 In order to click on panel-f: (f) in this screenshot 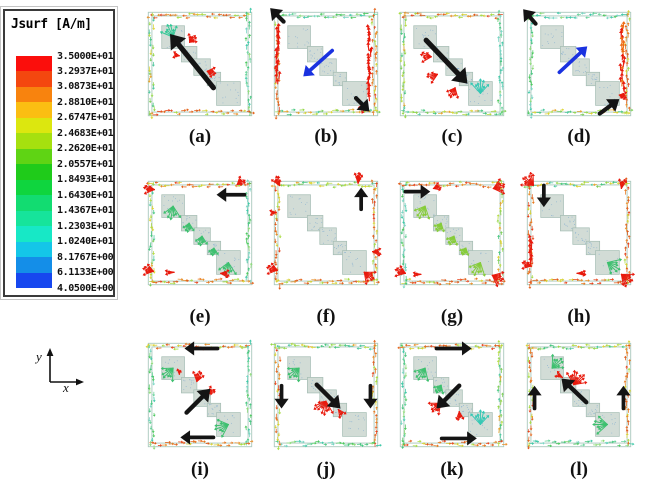, I will do `click(326, 250)`.